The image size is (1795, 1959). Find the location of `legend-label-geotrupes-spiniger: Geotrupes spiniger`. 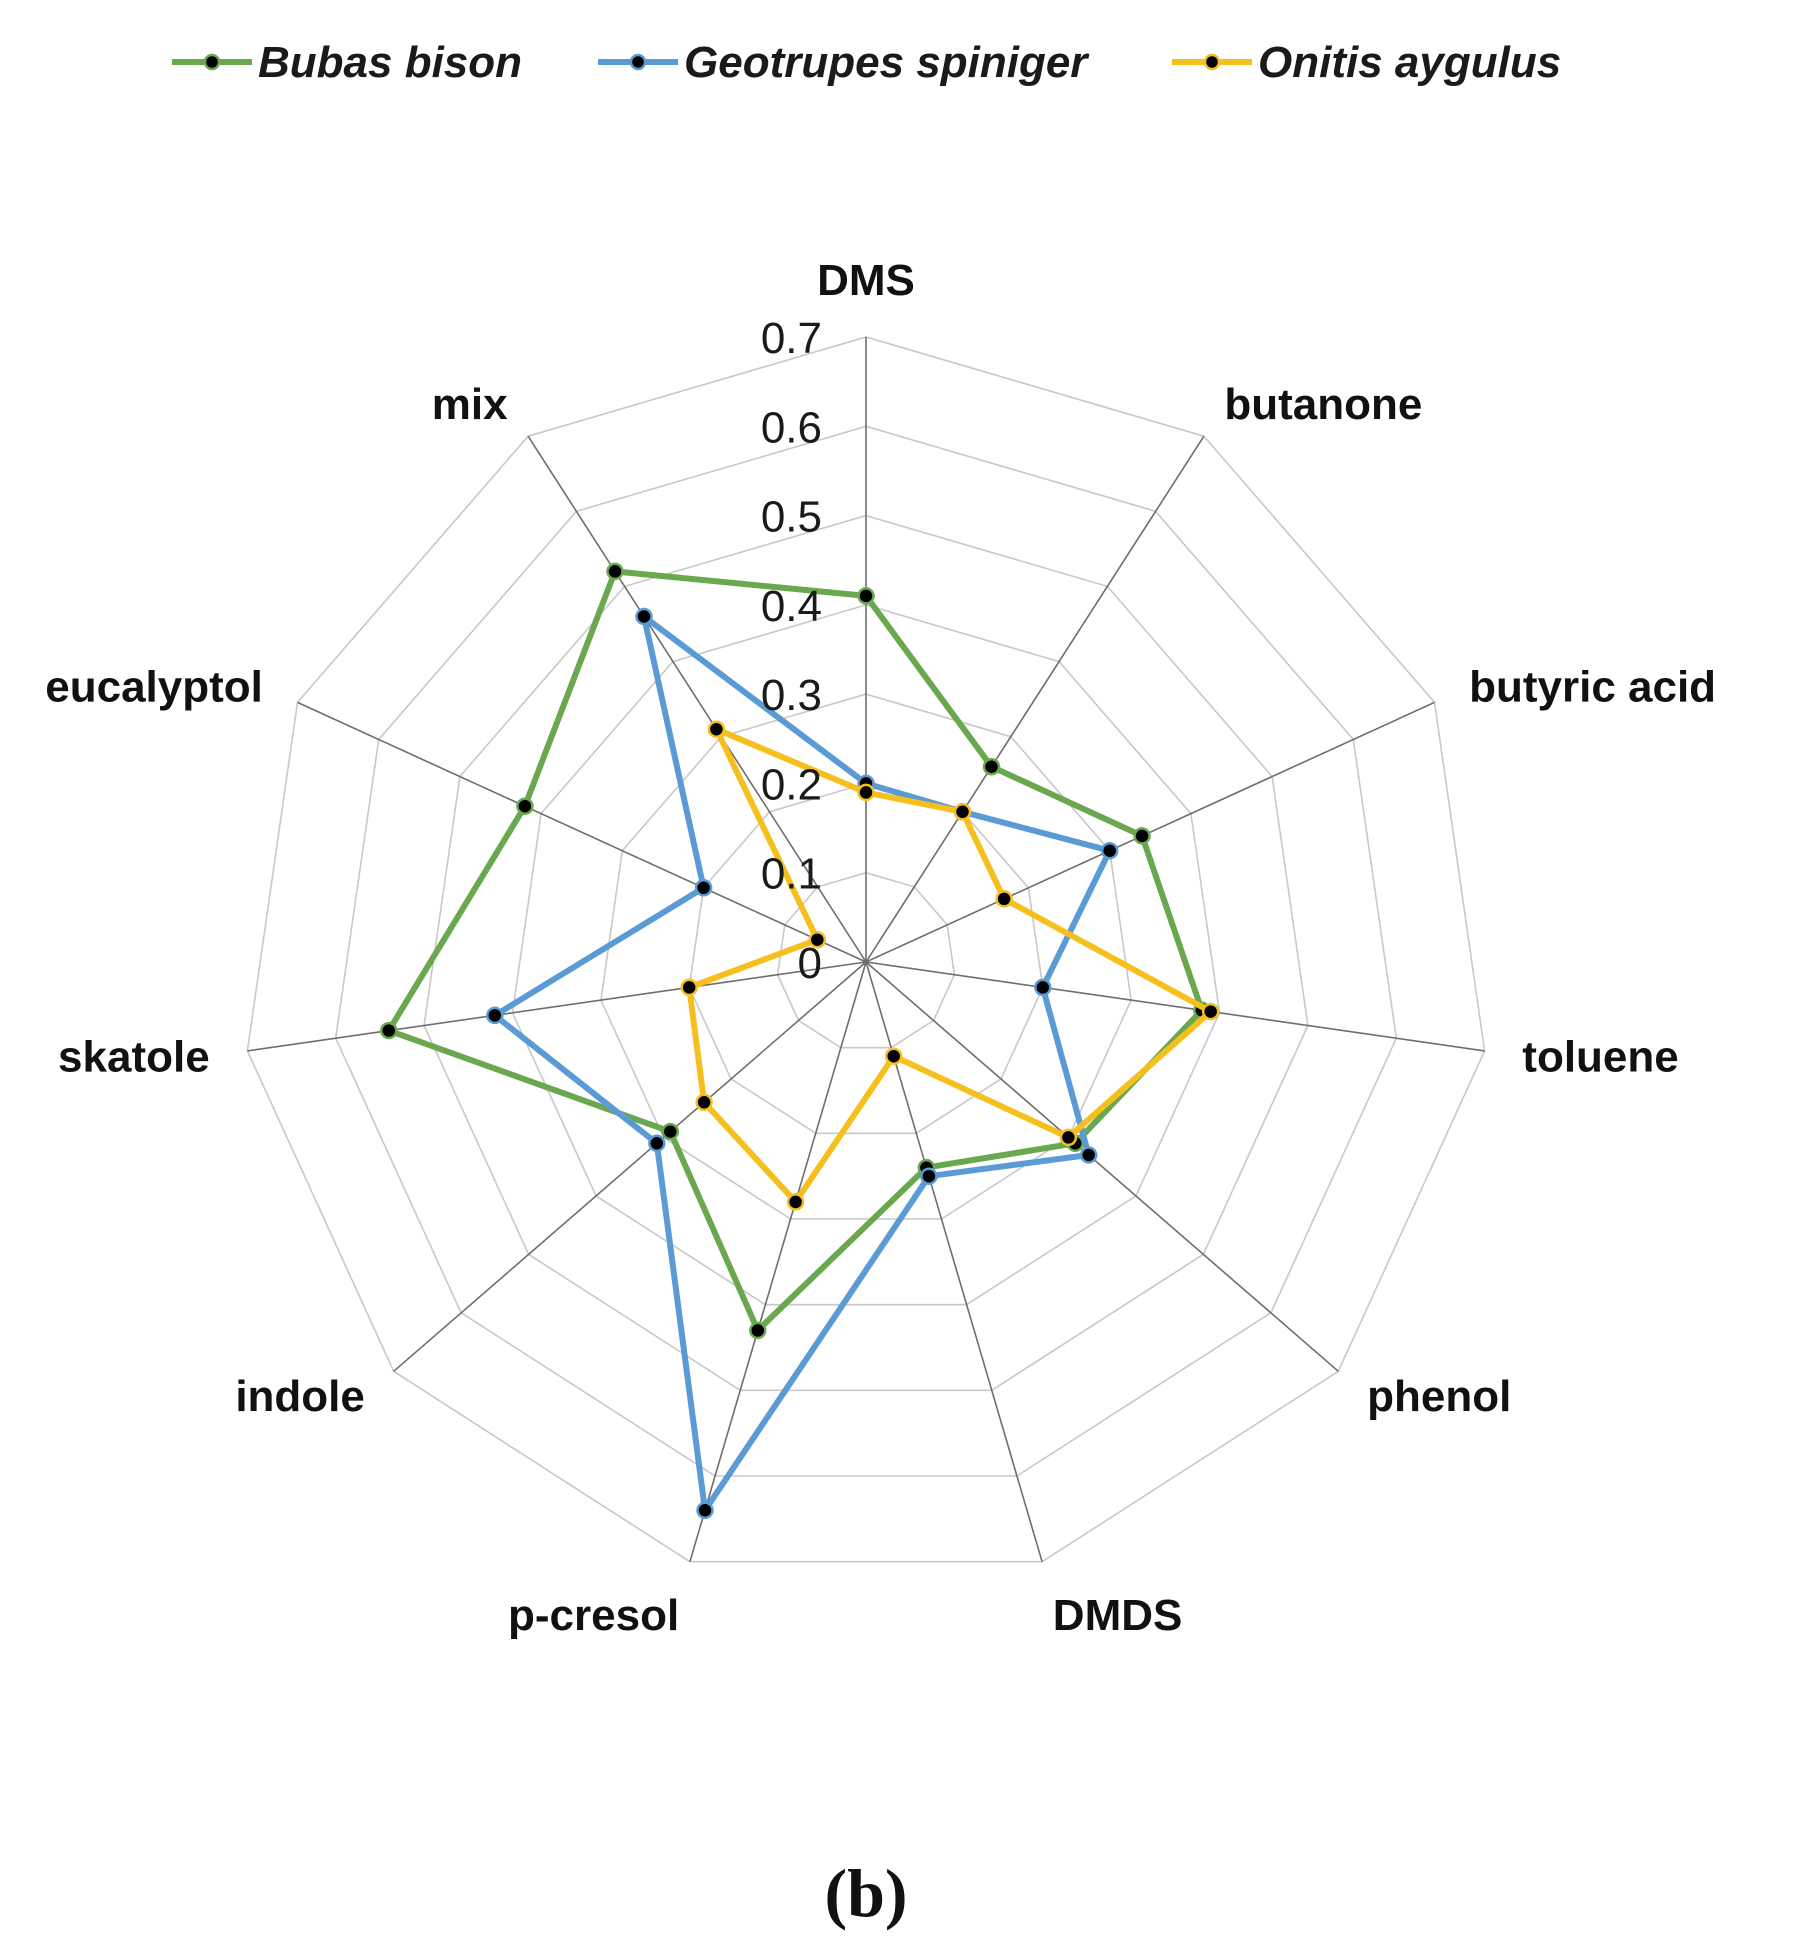

legend-label-geotrupes-spiniger: Geotrupes spiniger is located at coordinates (887, 62).